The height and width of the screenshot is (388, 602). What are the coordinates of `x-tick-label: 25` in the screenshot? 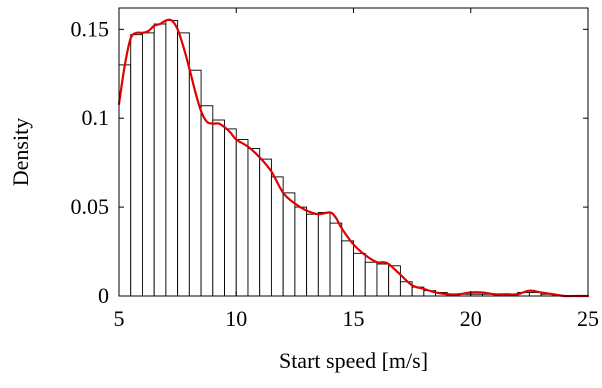 It's located at (588, 318).